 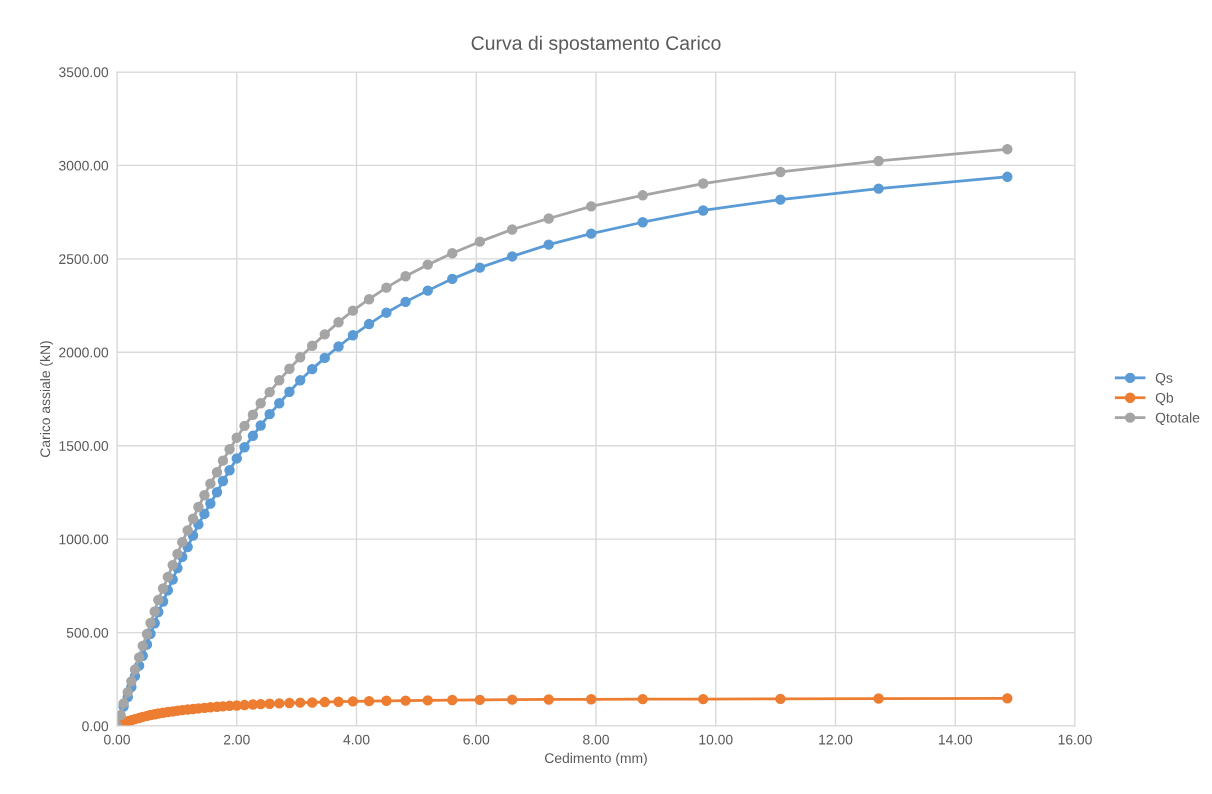 I want to click on legend-label: Qb, so click(x=1164, y=399).